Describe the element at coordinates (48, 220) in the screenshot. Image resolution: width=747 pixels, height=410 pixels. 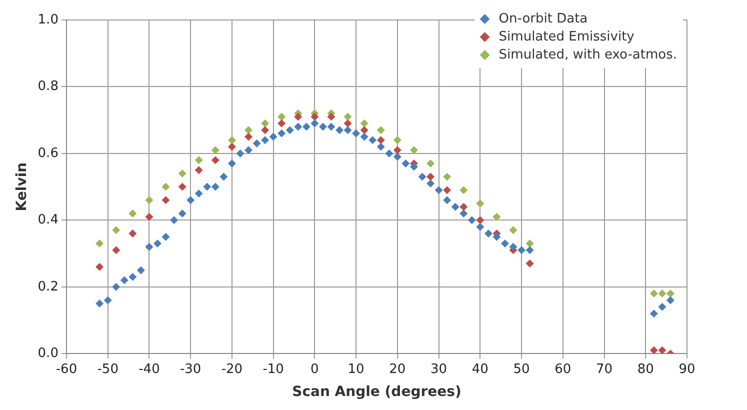
I see `y-tick-label: 0.4` at that location.